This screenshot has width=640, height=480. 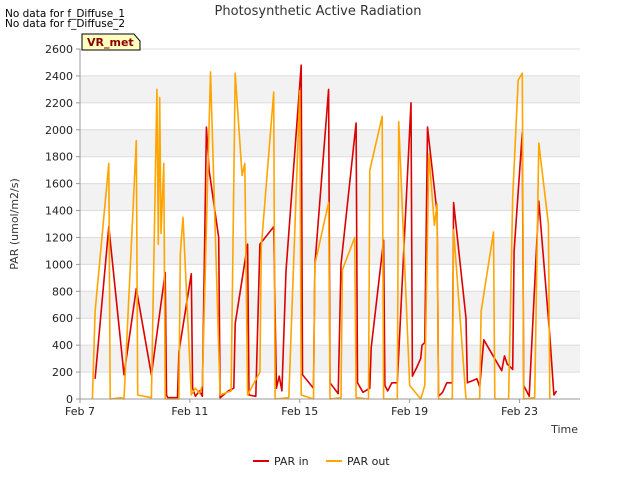 What do you see at coordinates (62, 345) in the screenshot?
I see `y-tick-label-400: 400` at bounding box center [62, 345].